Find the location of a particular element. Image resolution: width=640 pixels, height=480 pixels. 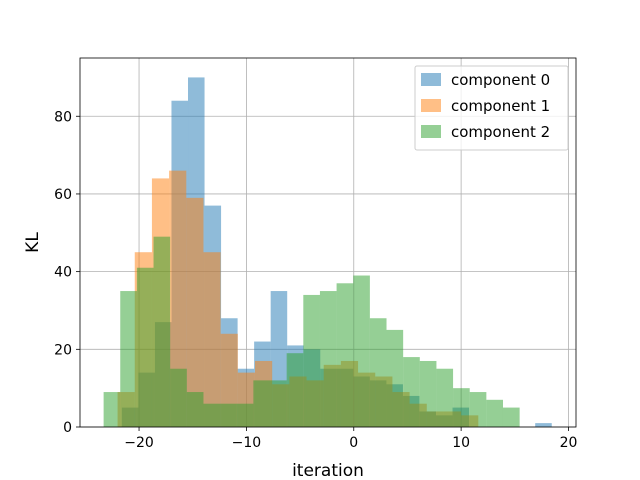

x-tick-label: −10 is located at coordinates (247, 443).